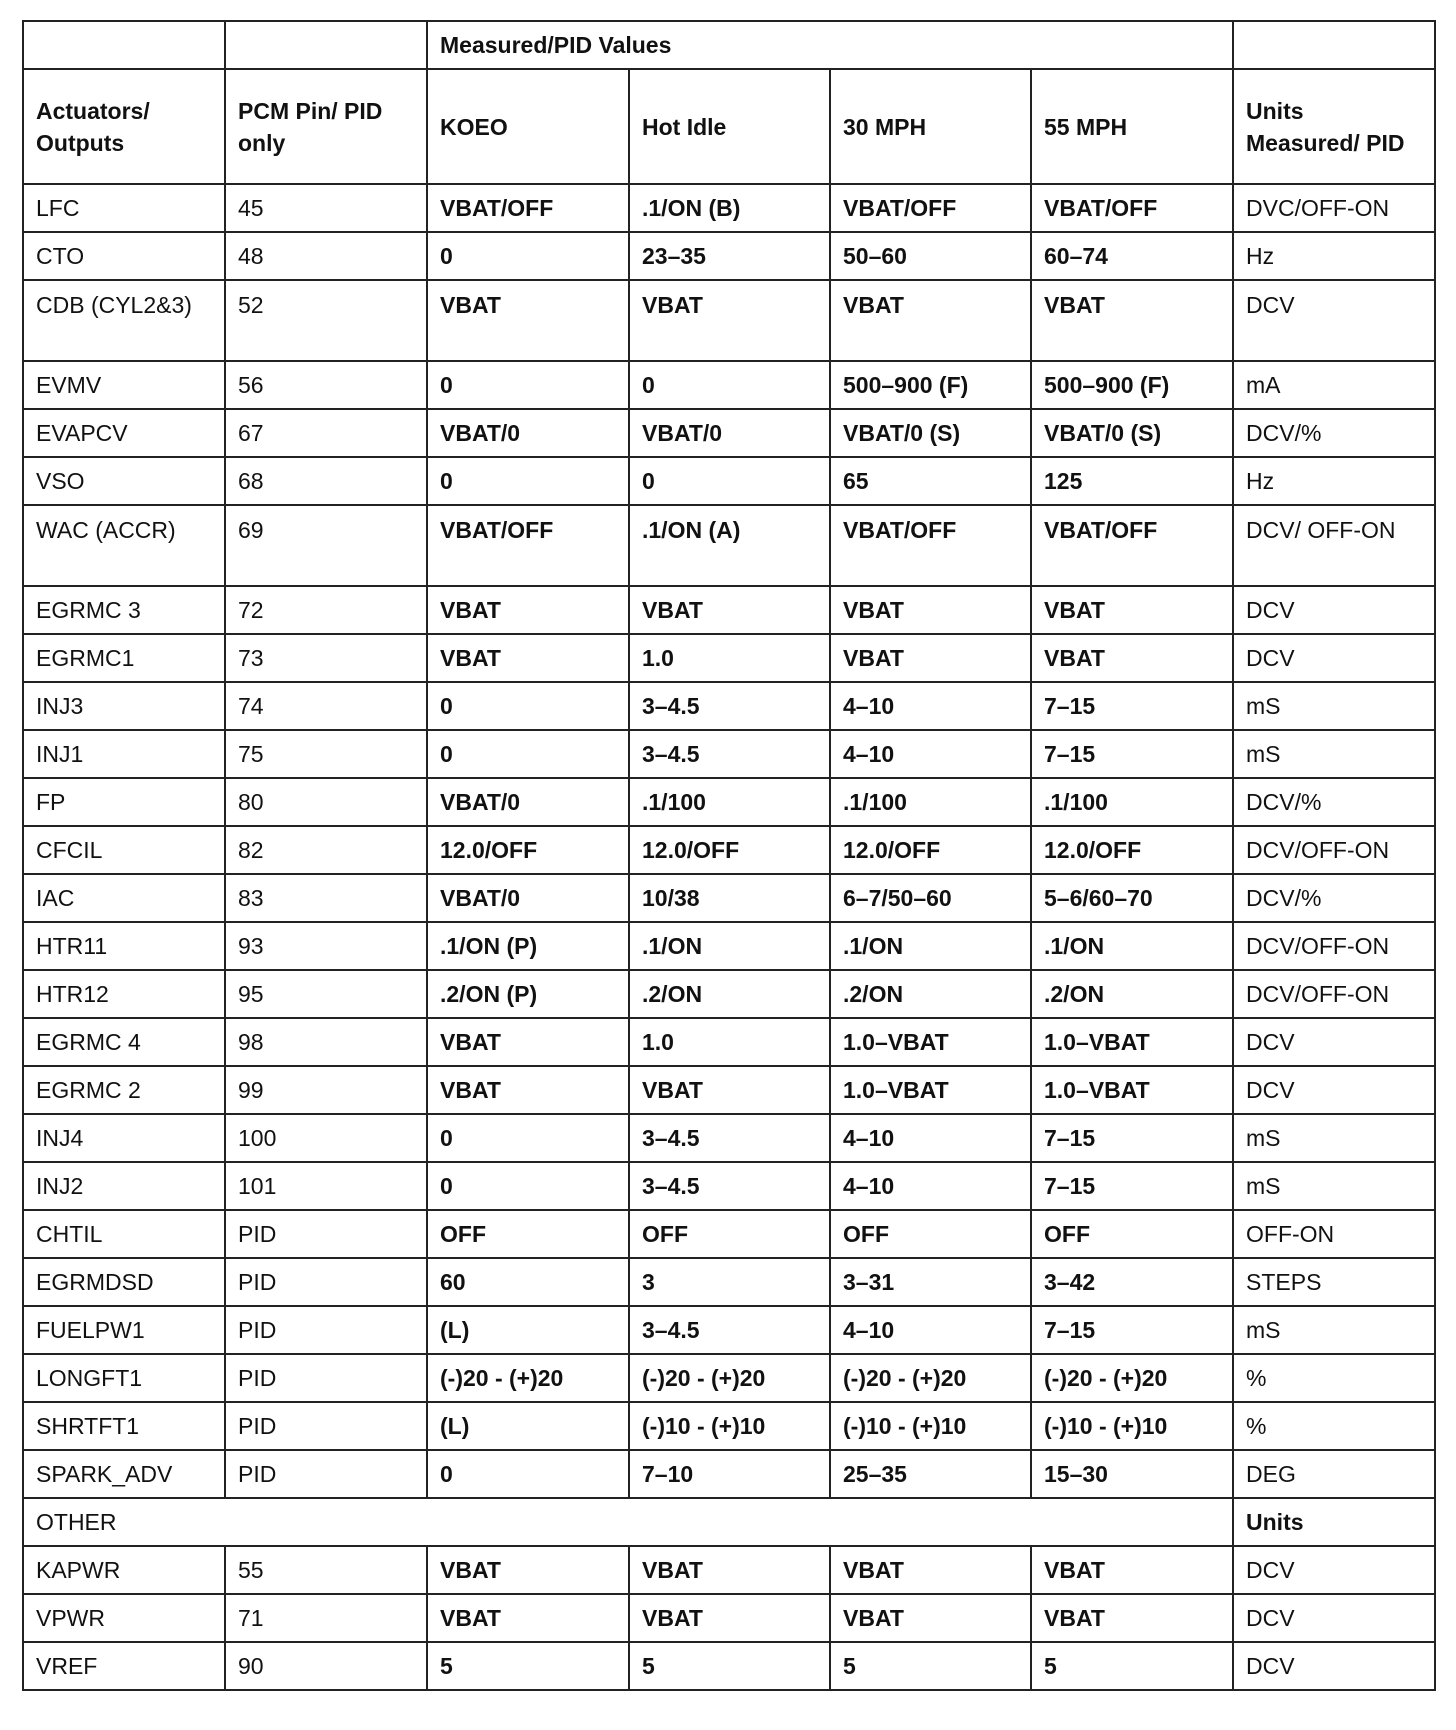 The height and width of the screenshot is (1730, 1456). What do you see at coordinates (729, 1426) in the screenshot?
I see `cell-hot-idle: (-)10 - (+)10` at bounding box center [729, 1426].